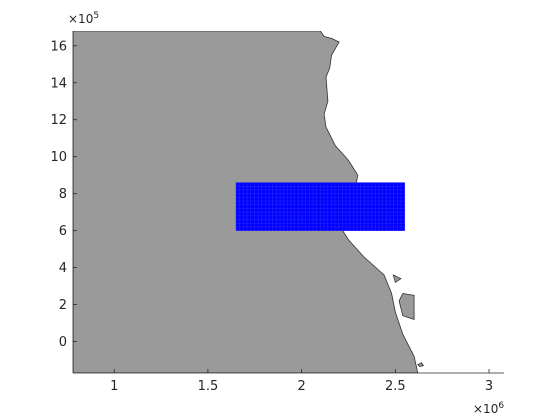  I want to click on y-tick-label: 10, so click(58, 157).